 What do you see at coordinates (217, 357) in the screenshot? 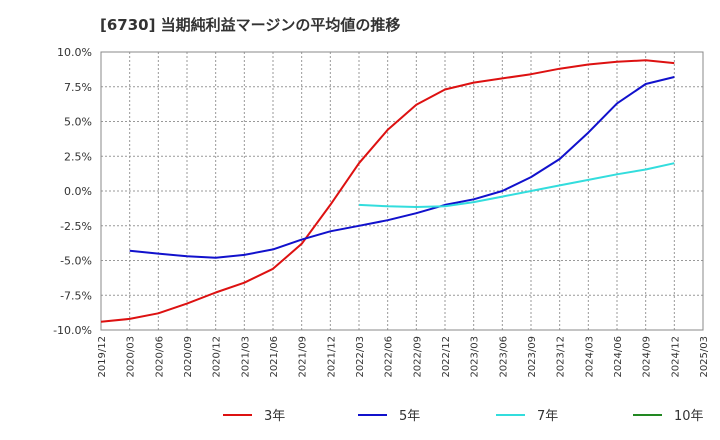
I see `x-tick-label: 2020/12` at bounding box center [217, 357].